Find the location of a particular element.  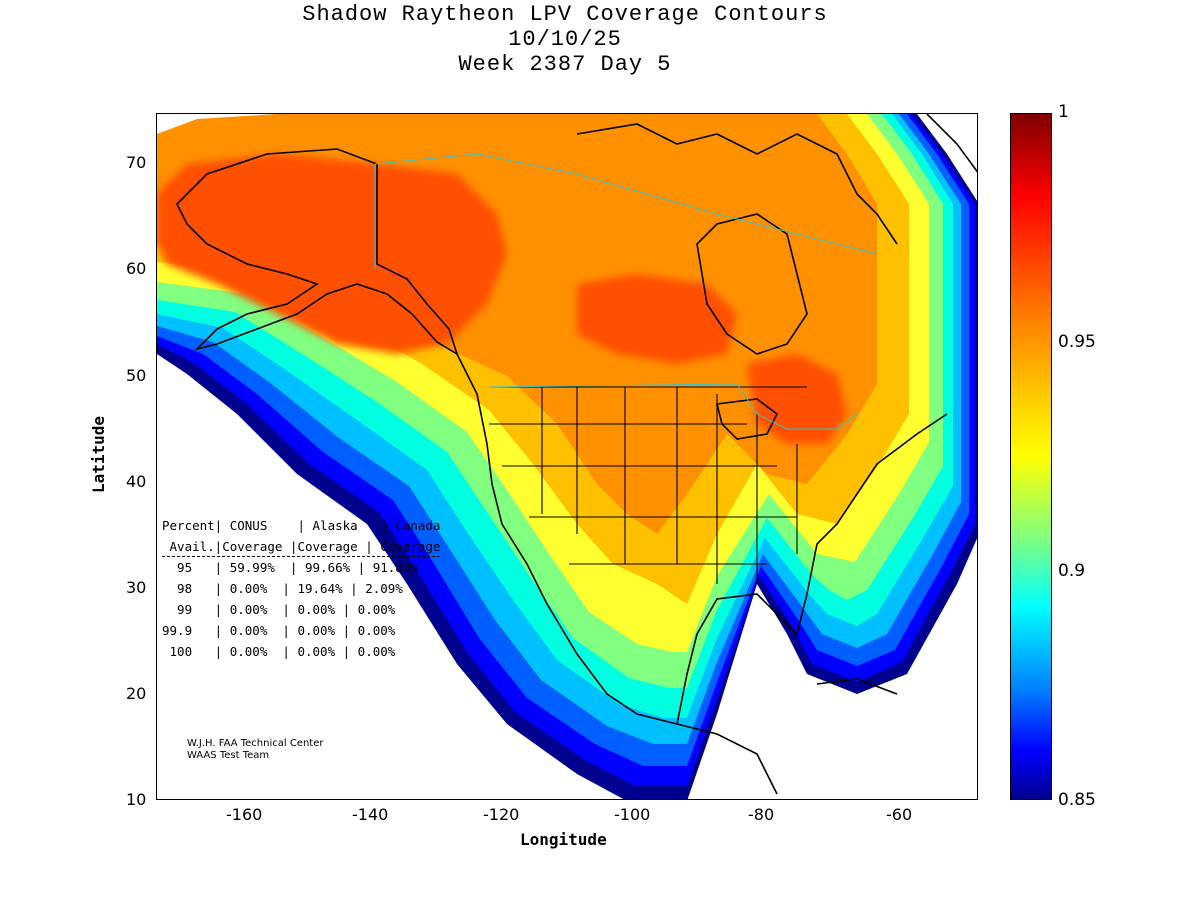

x-tick-label: -60 is located at coordinates (899, 814).